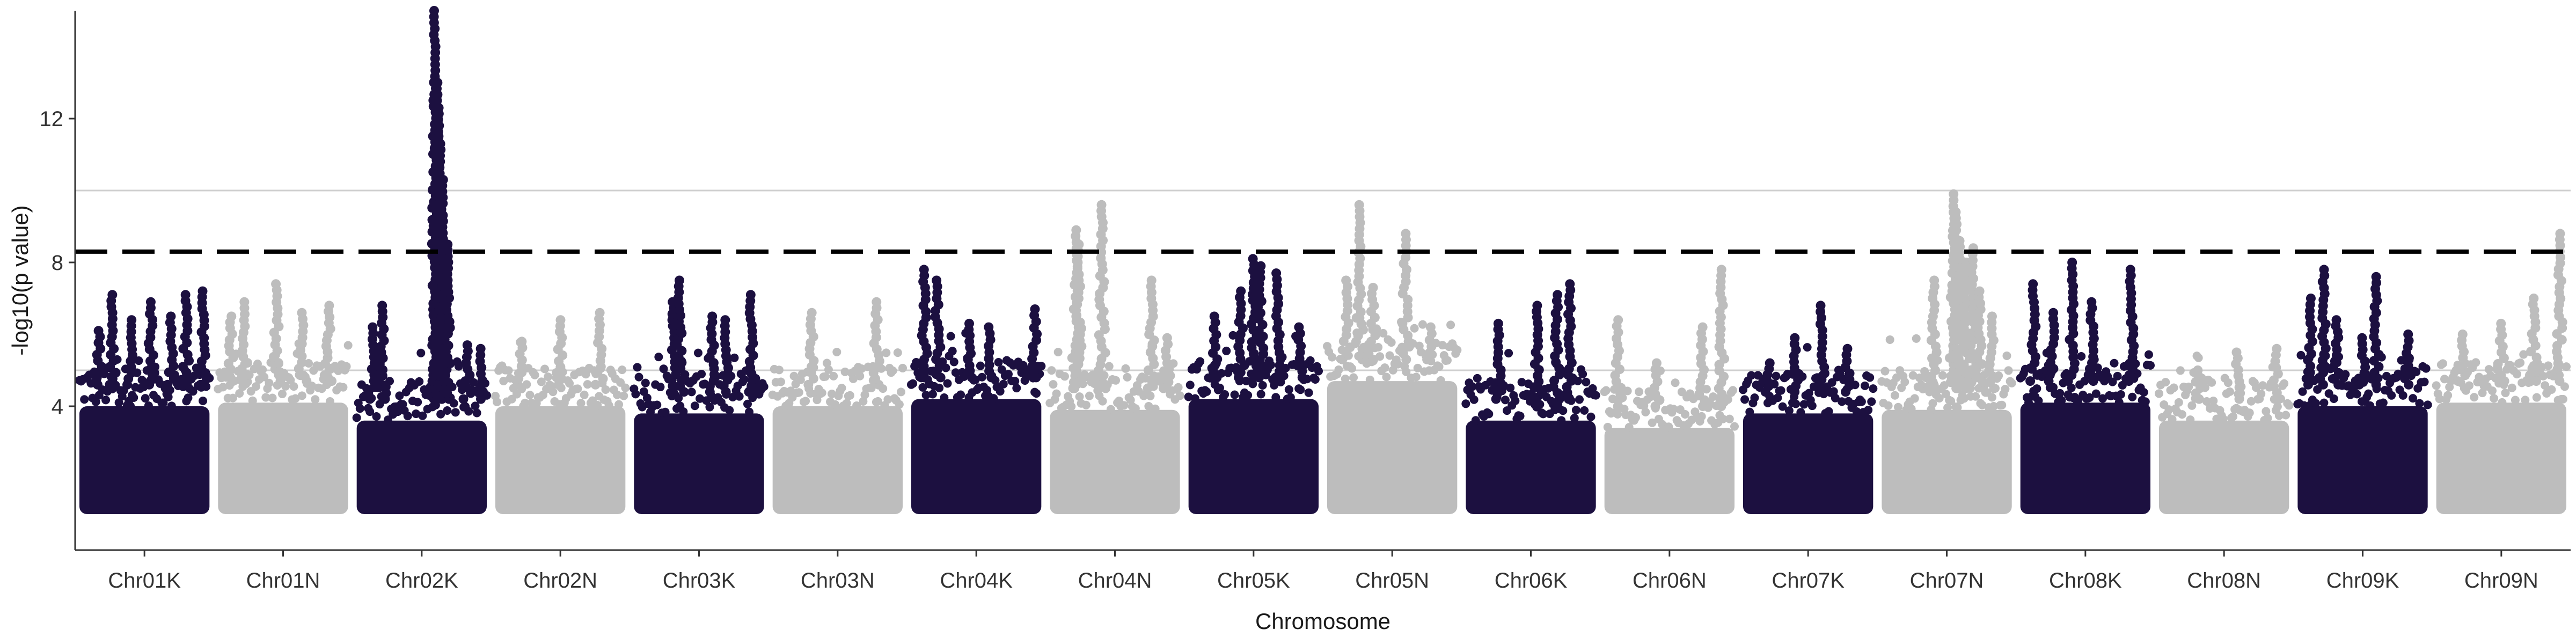 This screenshot has height=644, width=2576. What do you see at coordinates (57, 407) in the screenshot?
I see `y-tick-label: 4` at bounding box center [57, 407].